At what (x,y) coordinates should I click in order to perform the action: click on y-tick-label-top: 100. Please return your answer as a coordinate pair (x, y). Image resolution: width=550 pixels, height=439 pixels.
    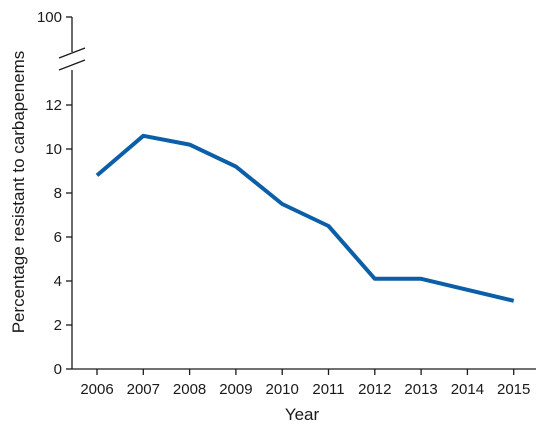
    Looking at the image, I should click on (49, 17).